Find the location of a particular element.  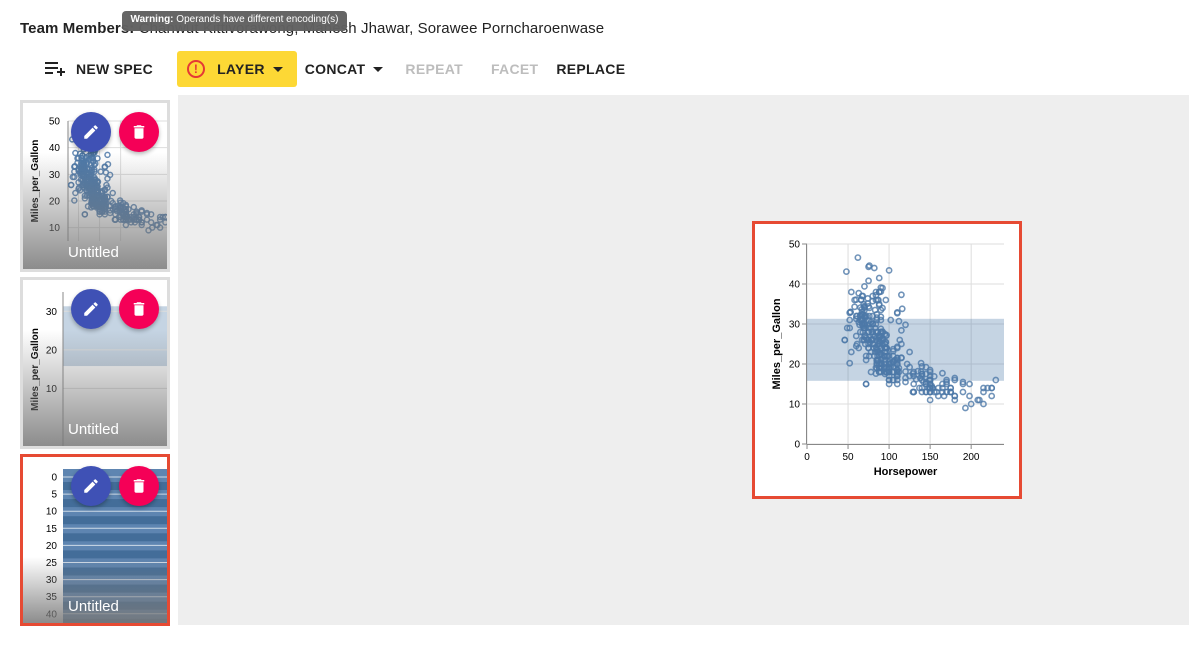

spec-thumbnail-2: 302010Miles_per_Gallon Untitled is located at coordinates (95, 363).